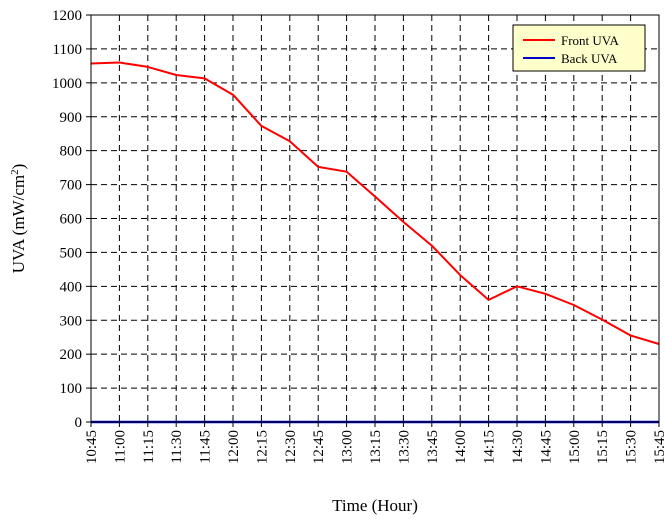 Image resolution: width=665 pixels, height=521 pixels. I want to click on y-tick-label: 300, so click(71, 321).